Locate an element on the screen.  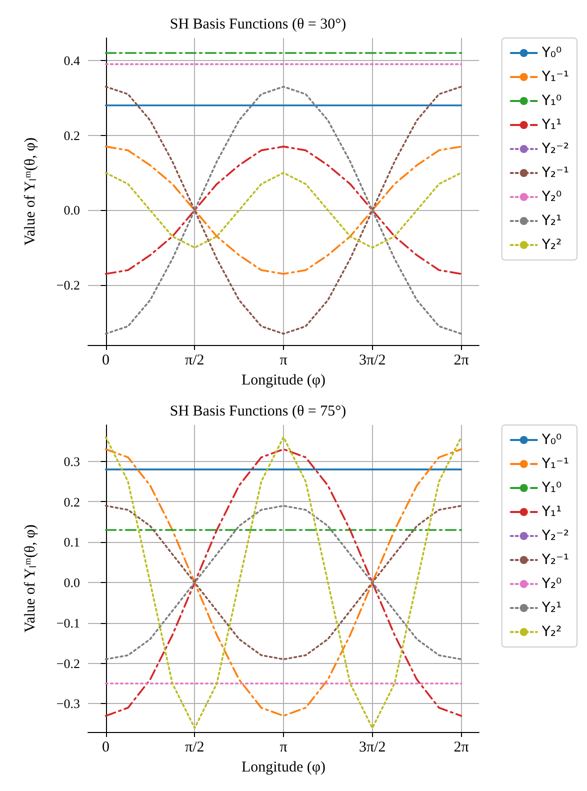
y-tick-label: −0.3 is located at coordinates (68, 704).